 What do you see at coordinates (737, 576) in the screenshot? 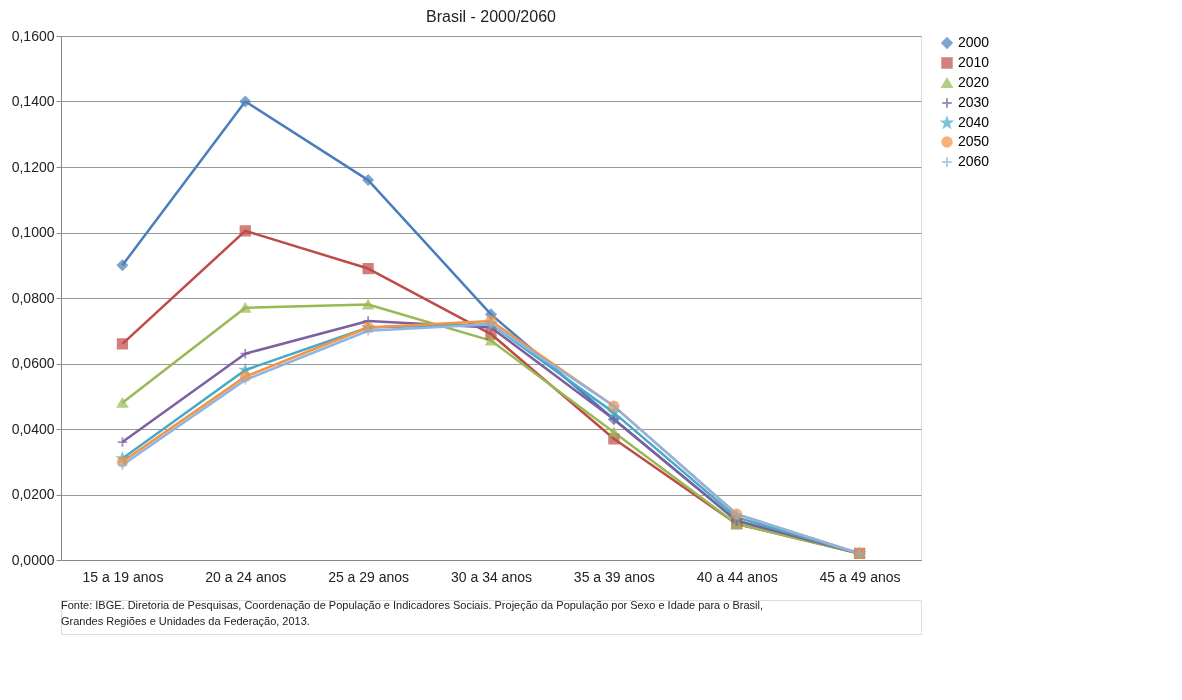
I see `x-tick-label: 40 a 44 anos` at bounding box center [737, 576].